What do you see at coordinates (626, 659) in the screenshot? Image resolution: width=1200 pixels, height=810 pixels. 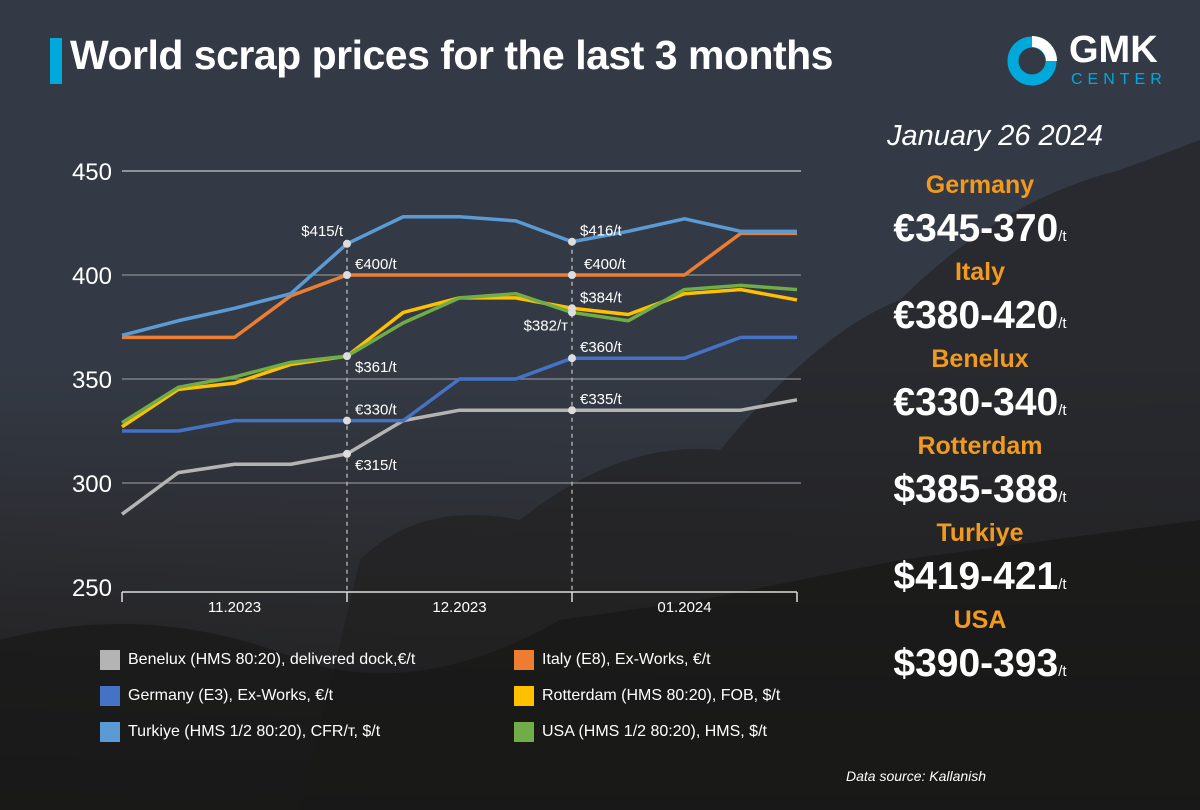 I see `legend-label: Italy (E8), Ex-Works, €/t` at bounding box center [626, 659].